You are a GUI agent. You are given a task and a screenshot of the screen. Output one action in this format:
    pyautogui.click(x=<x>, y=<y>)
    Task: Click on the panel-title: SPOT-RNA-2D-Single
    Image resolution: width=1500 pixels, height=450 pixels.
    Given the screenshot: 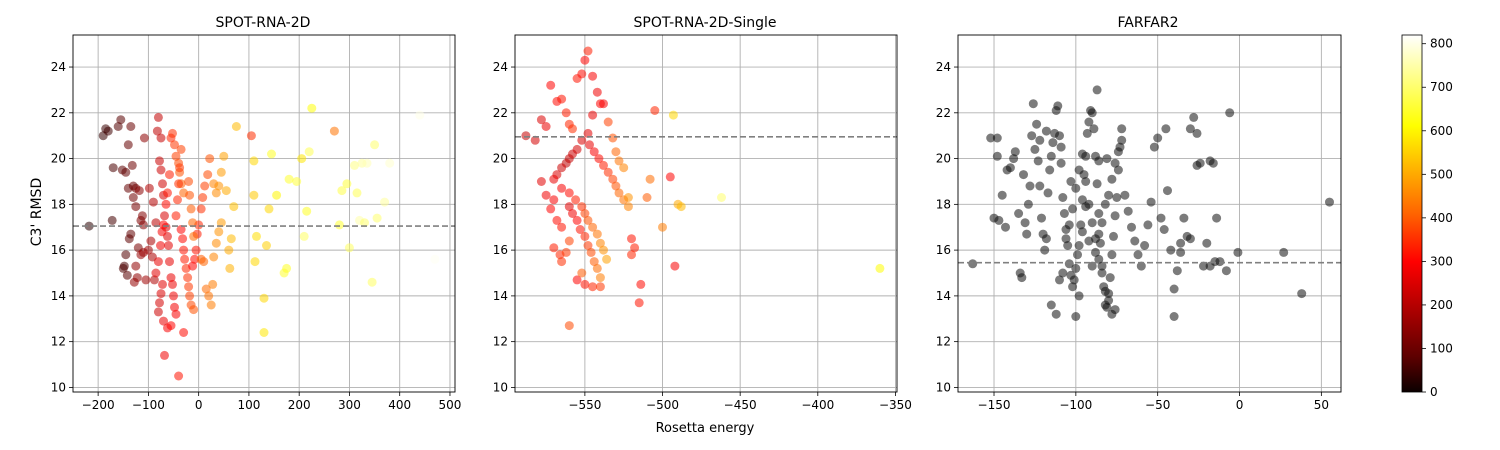 What is the action you would take?
    pyautogui.click(x=705, y=23)
    